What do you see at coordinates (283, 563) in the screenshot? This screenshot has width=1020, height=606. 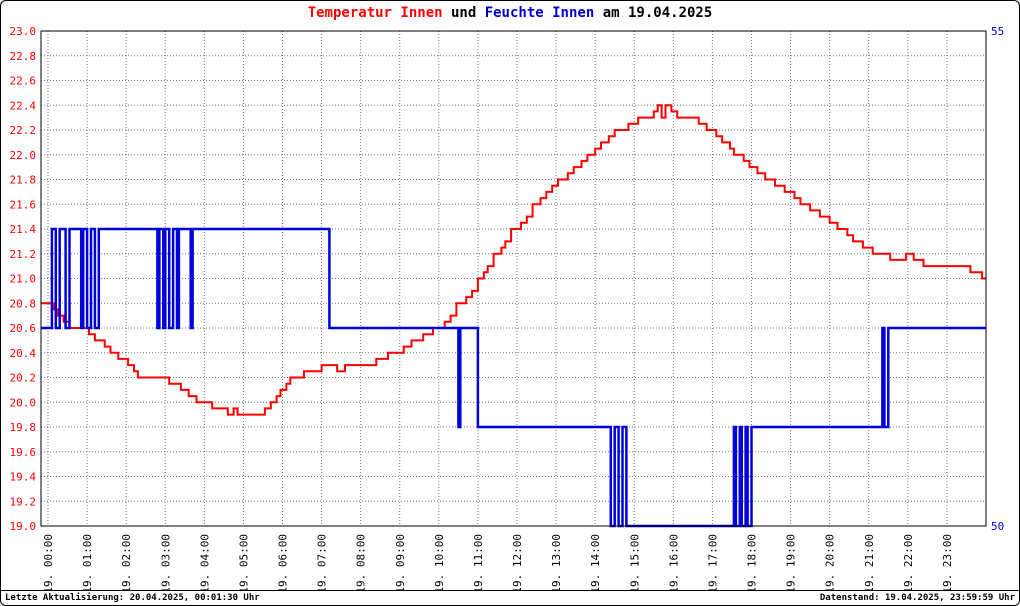 I see `svg-text: 19. 06:00` at bounding box center [283, 563].